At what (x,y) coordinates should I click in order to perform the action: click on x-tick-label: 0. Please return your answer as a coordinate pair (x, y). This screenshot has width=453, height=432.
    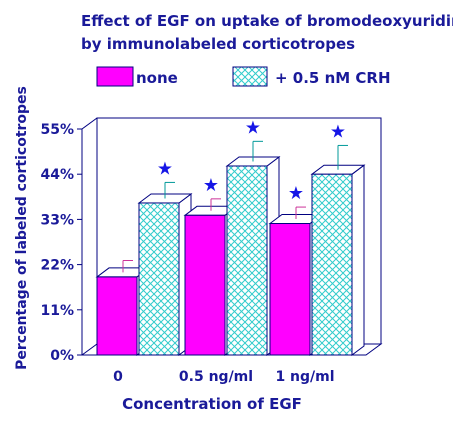
    Looking at the image, I should click on (118, 377).